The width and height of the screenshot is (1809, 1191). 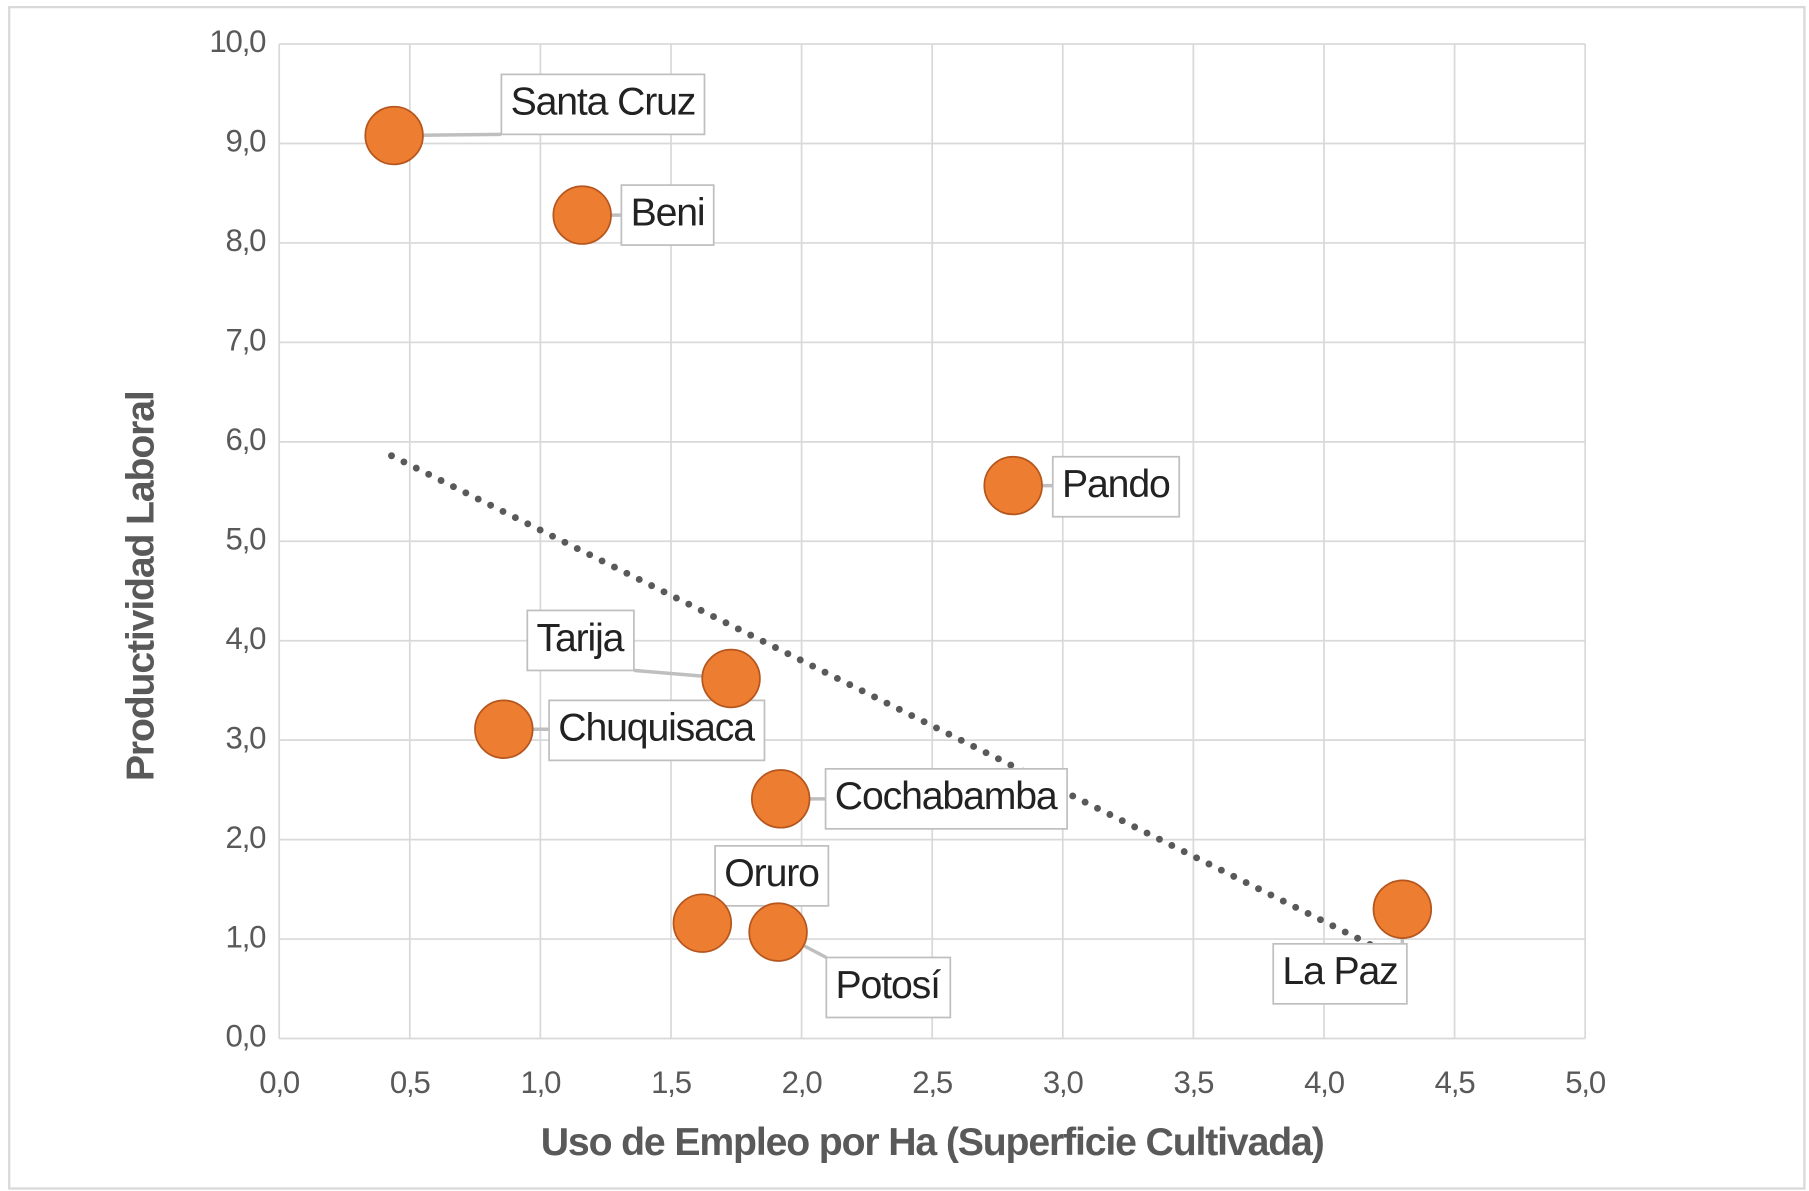 I want to click on point-label-group: Tarija, so click(x=629, y=645).